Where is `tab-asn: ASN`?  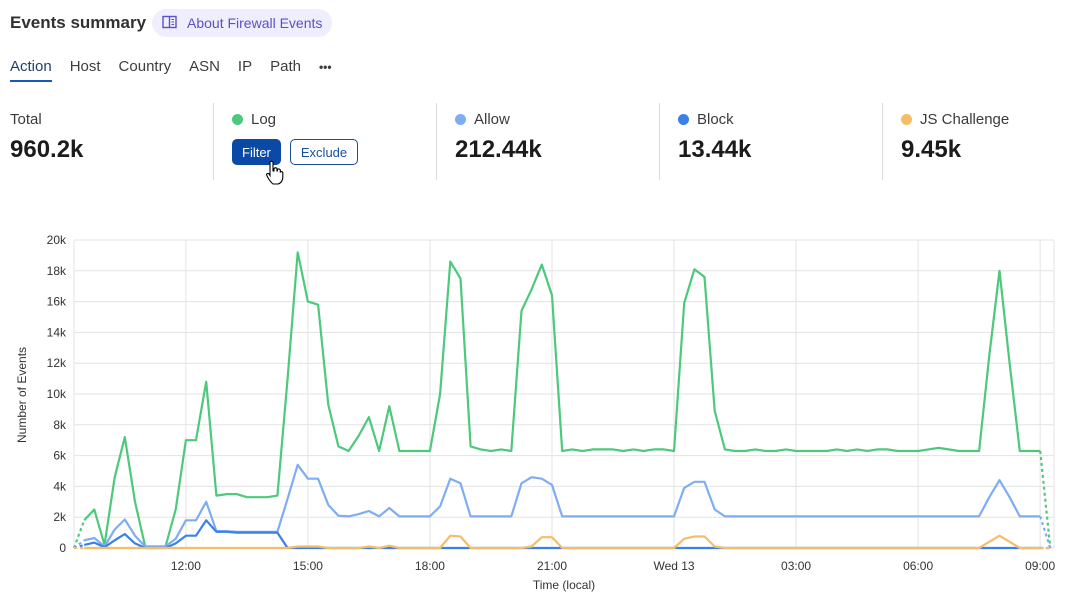
tab-asn: ASN is located at coordinates (204, 66).